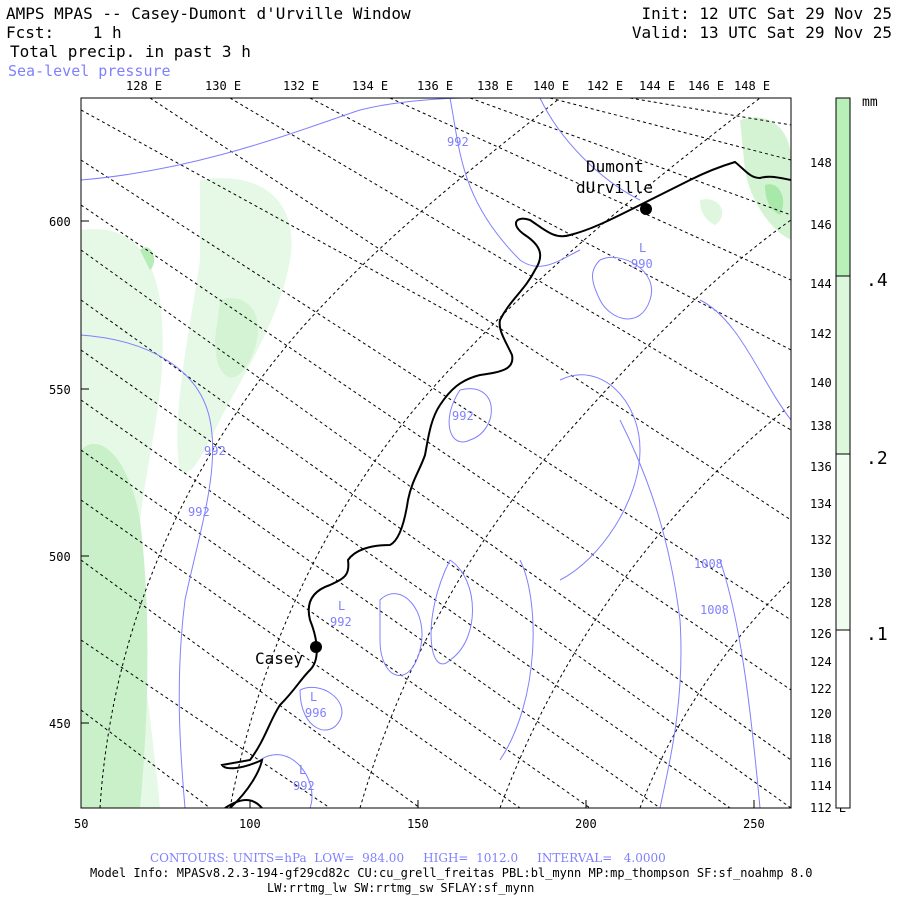 Image resolution: width=900 pixels, height=900 pixels. I want to click on contour-label: 996, so click(316, 713).